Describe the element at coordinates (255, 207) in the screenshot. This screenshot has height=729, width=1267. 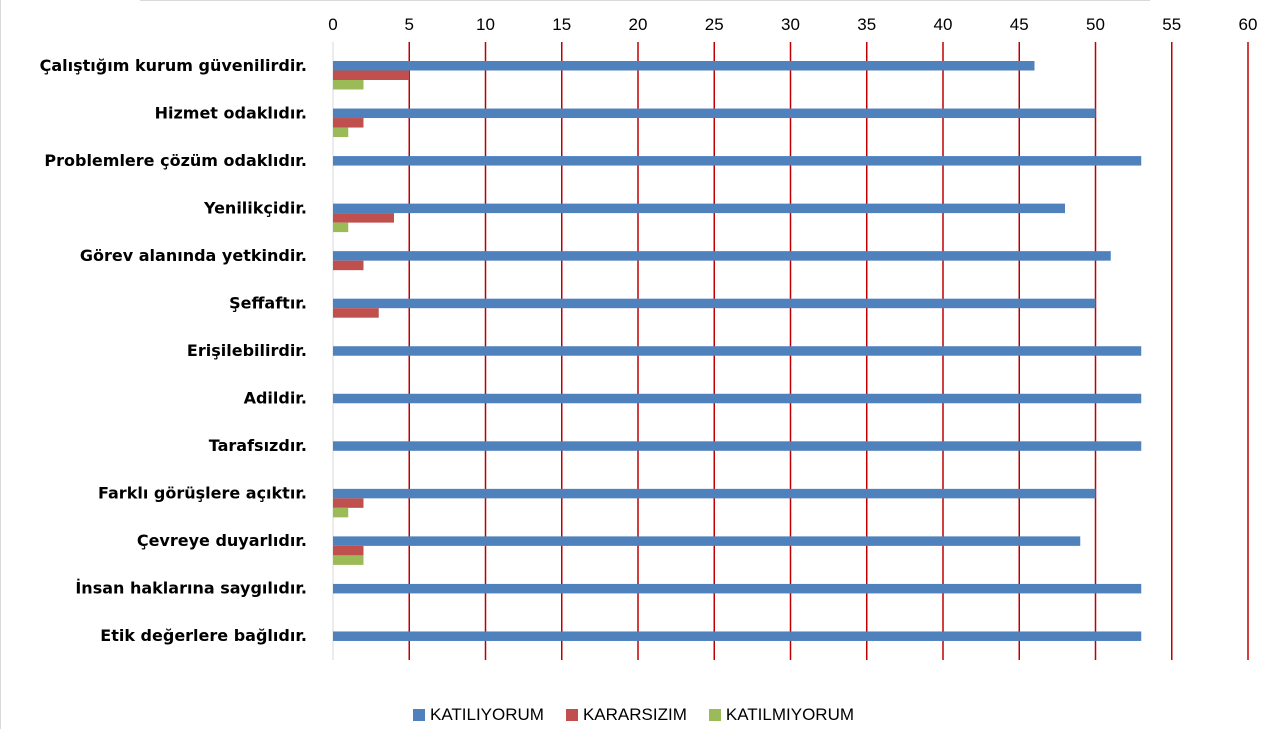
I see `category-label: Yenilikçidir.` at that location.